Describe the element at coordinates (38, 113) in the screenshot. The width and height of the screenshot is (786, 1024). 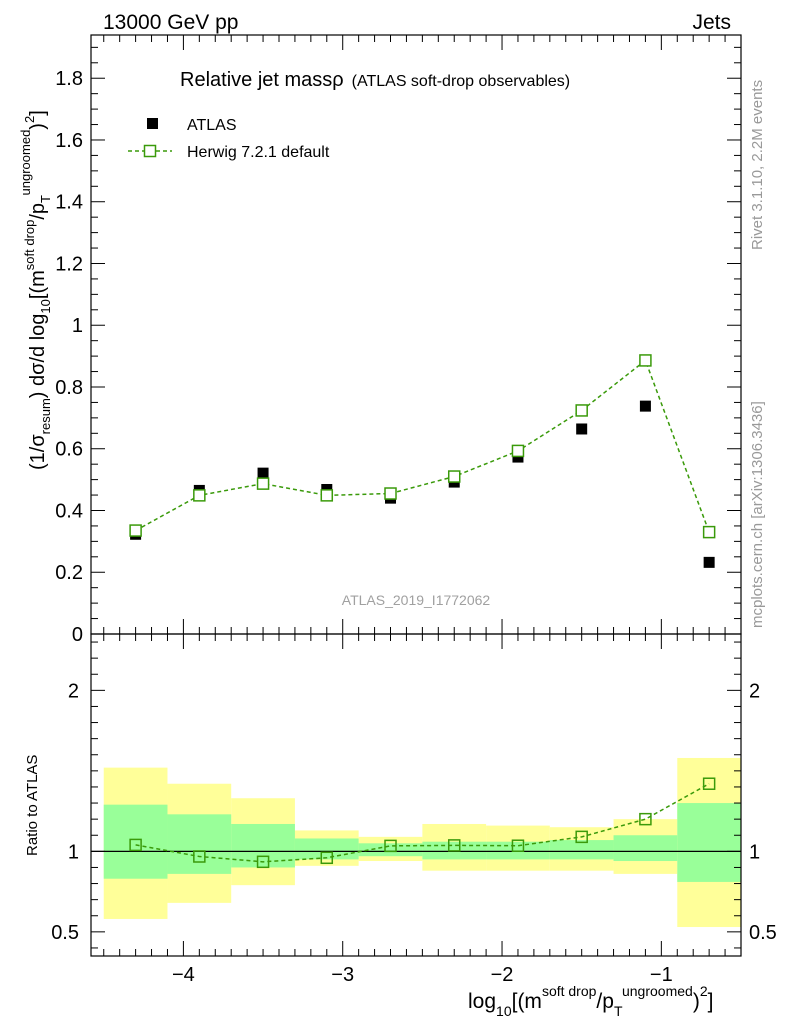
I see `ylabel-part: ]` at that location.